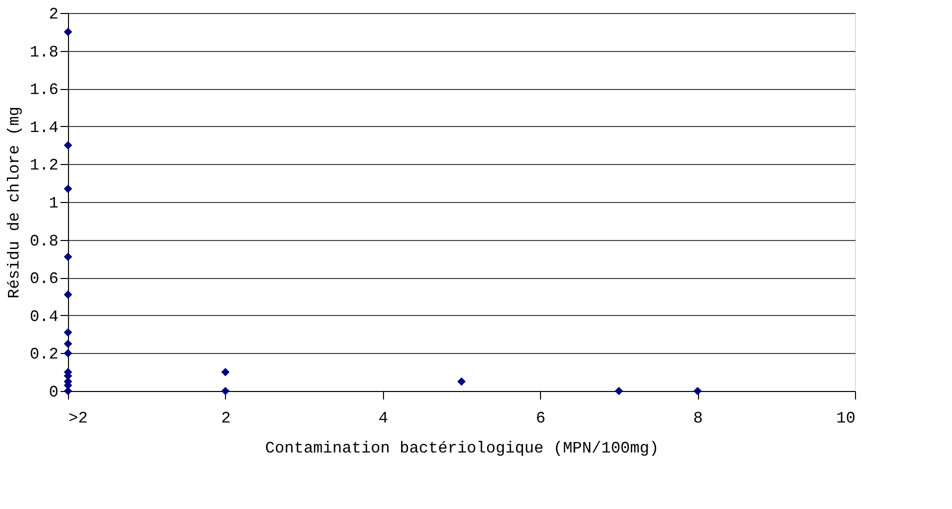 This screenshot has height=509, width=952. Describe the element at coordinates (44, 127) in the screenshot. I see `y-tick-label: 1.4` at that location.